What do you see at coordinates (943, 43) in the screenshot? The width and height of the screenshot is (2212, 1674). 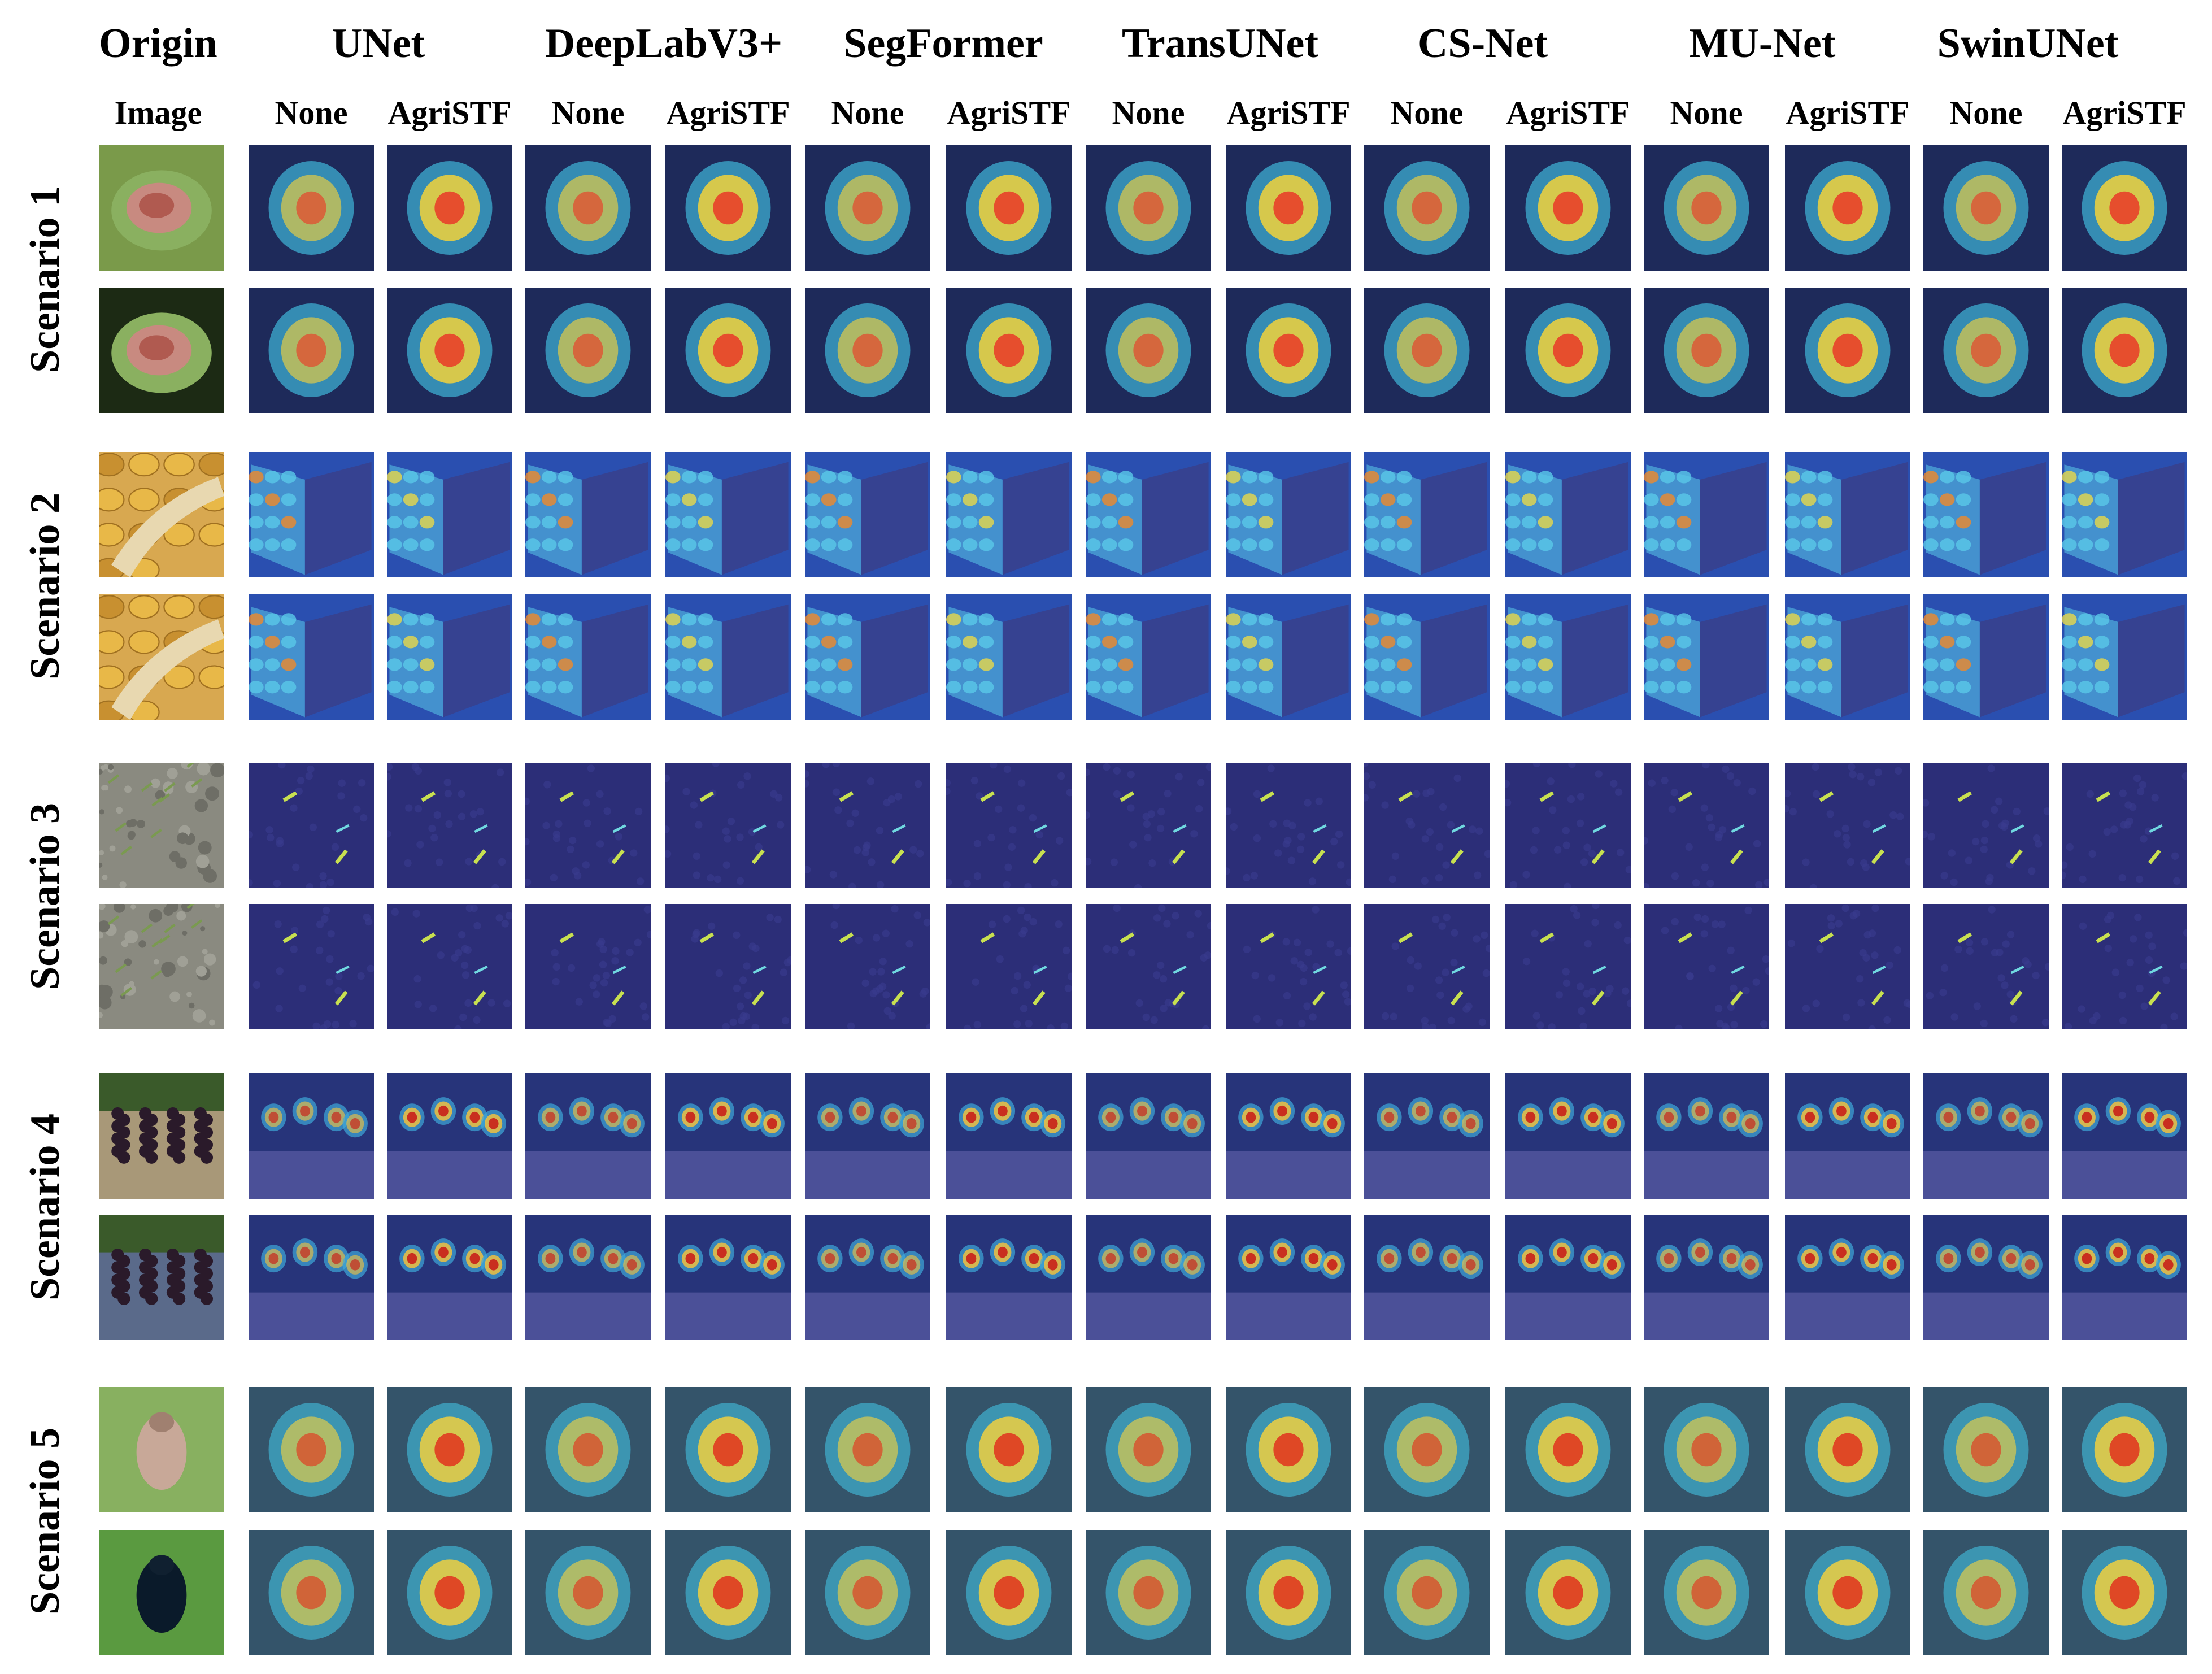 I see `model-title-segformer: SegFormer` at bounding box center [943, 43].